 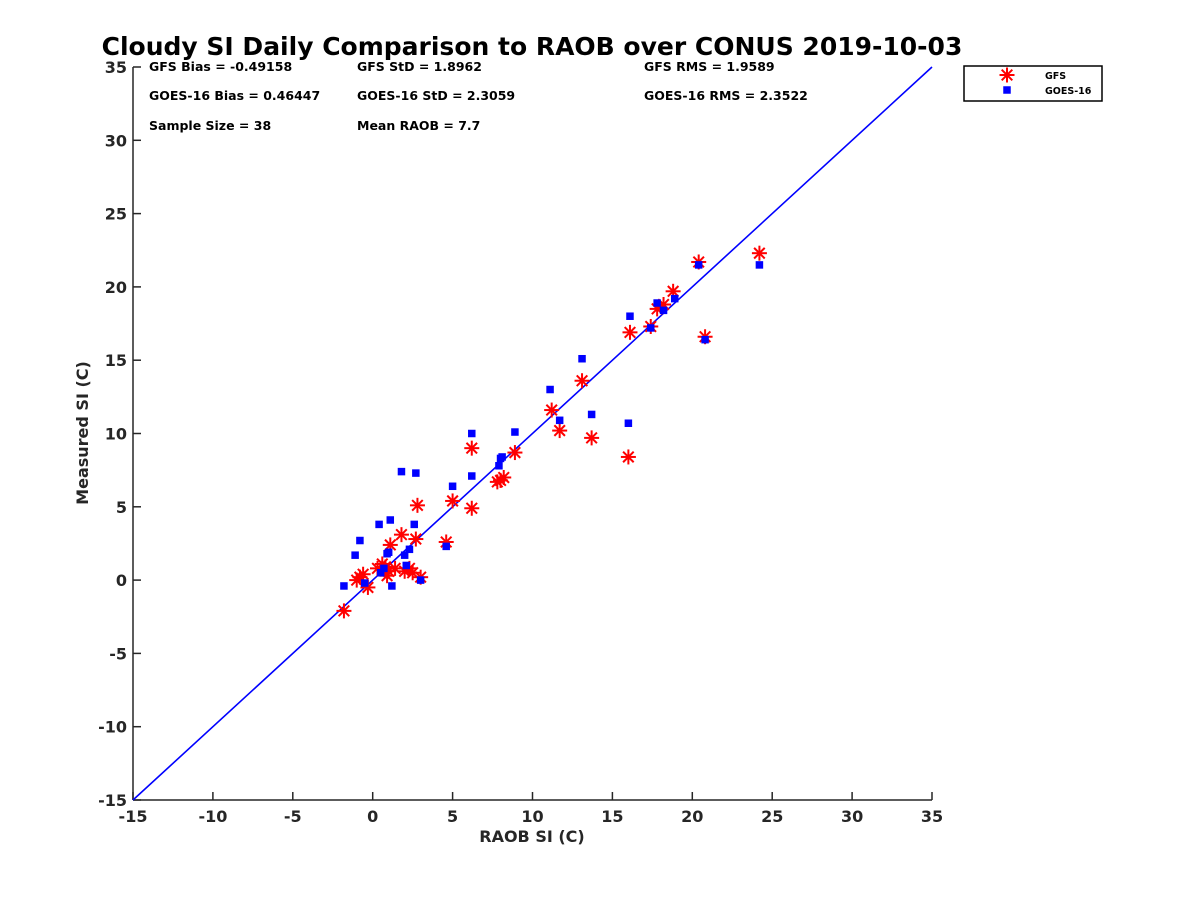 I want to click on y-tick-label: 10, so click(x=116, y=434).